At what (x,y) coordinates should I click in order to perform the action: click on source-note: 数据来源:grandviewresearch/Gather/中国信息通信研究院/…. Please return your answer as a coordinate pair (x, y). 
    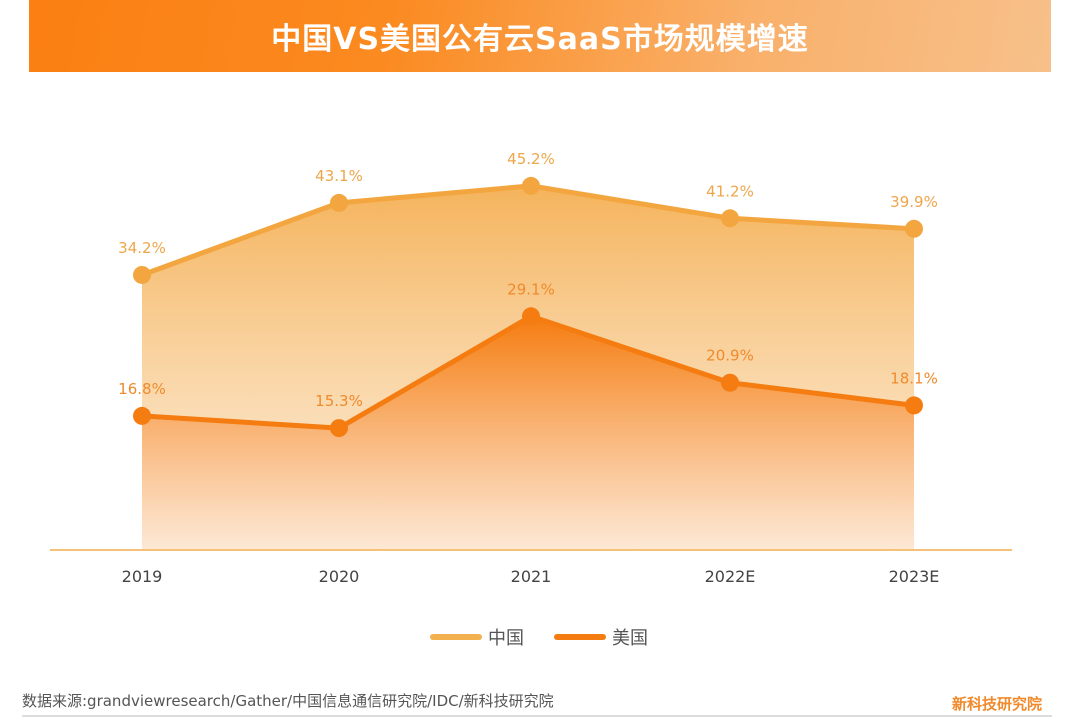
    Looking at the image, I should click on (288, 701).